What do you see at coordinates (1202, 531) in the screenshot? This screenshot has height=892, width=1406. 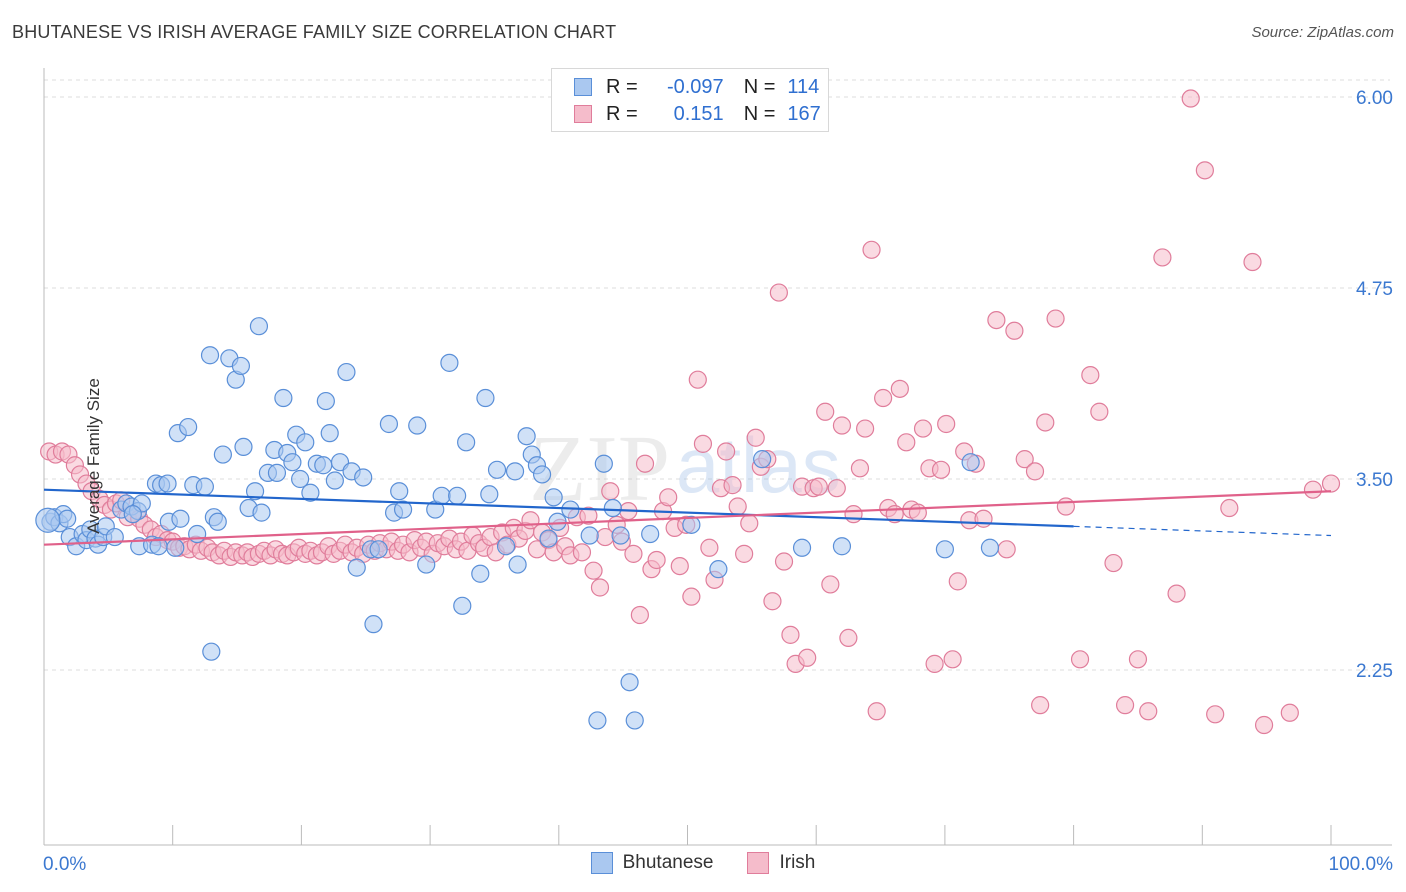 I see `bhutanese-trend-extension` at bounding box center [1202, 531].